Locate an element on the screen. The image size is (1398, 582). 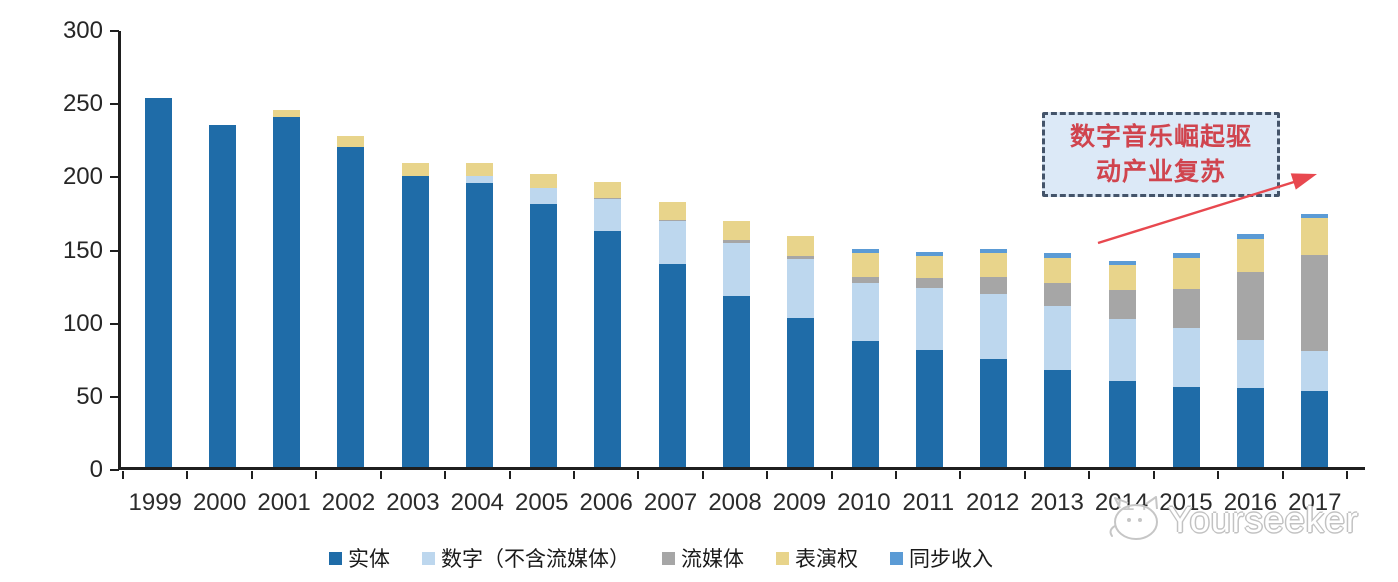
x-axis-label-2017: 2017 is located at coordinates (1315, 502).